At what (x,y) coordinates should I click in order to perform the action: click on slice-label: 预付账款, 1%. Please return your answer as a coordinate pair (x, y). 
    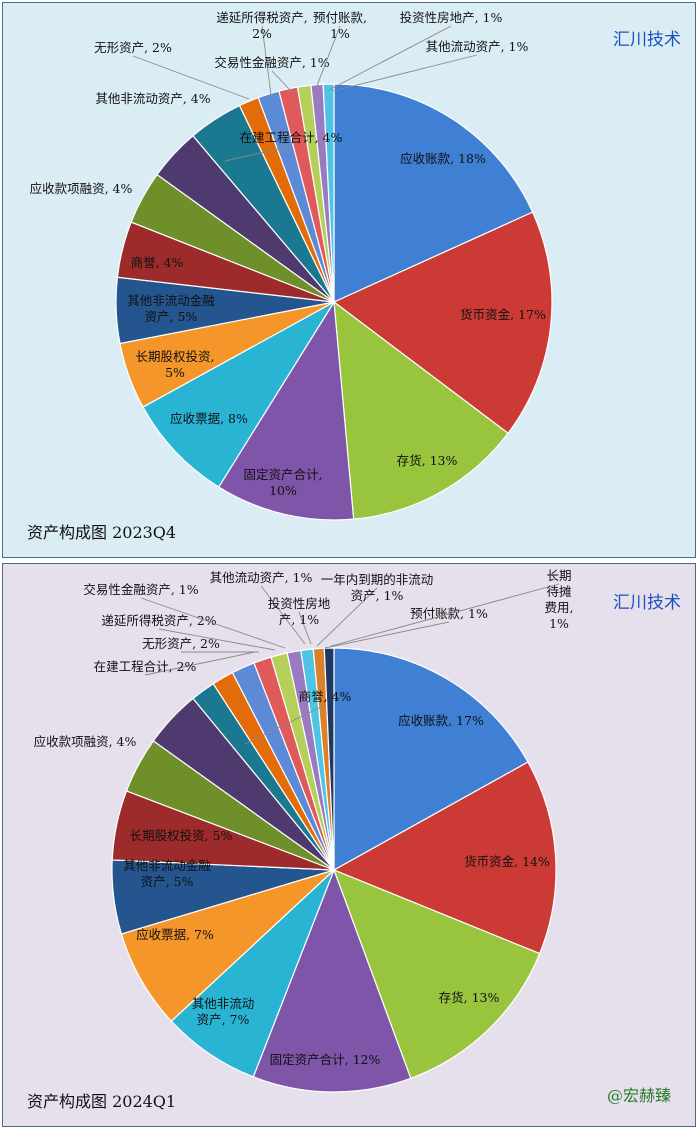
    Looking at the image, I should click on (340, 25).